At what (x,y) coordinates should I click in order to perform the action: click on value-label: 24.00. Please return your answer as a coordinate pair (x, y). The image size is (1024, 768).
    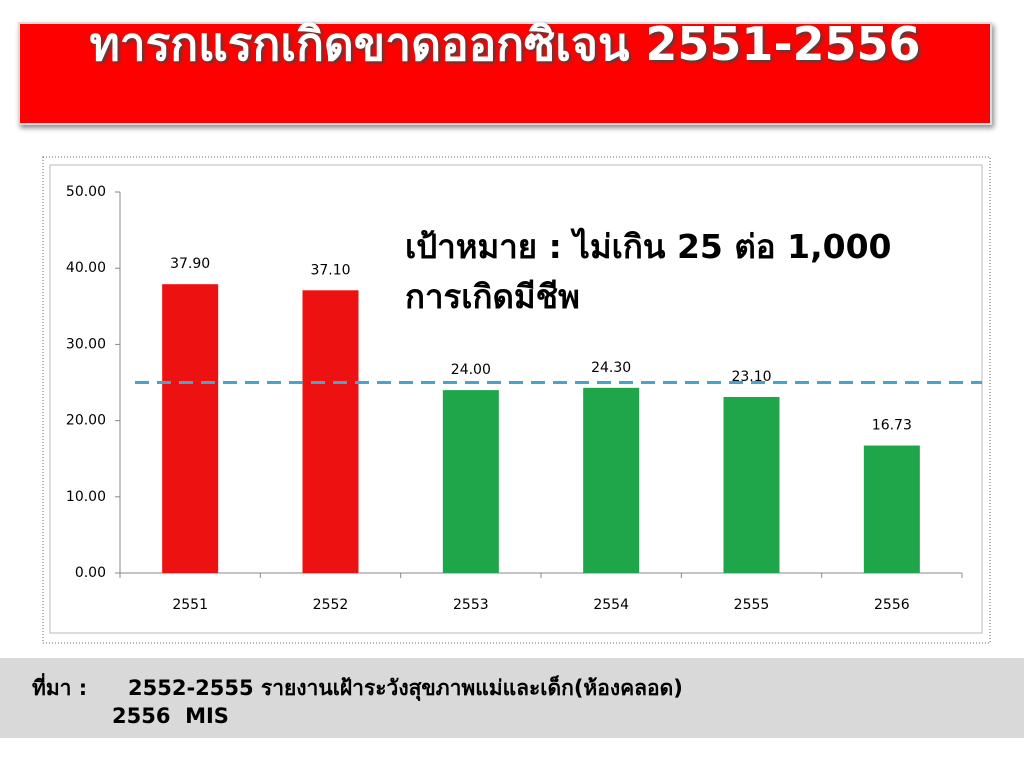
    Looking at the image, I should click on (471, 370).